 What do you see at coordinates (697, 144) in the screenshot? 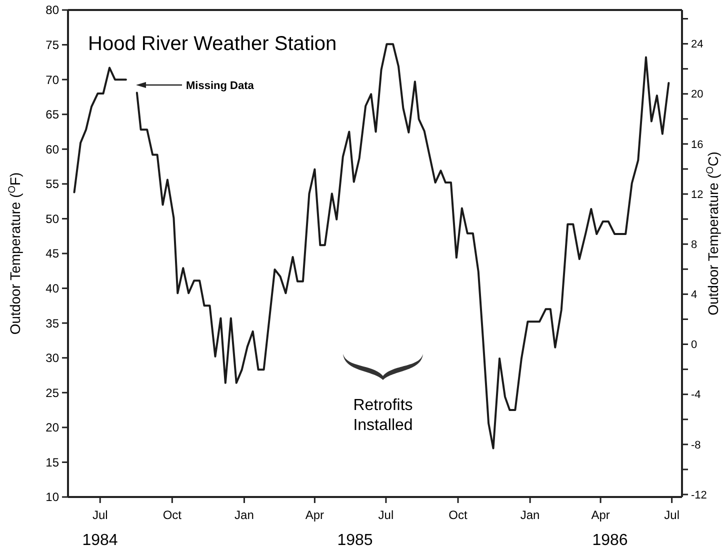
I see `y2-tick-label: 16` at bounding box center [697, 144].